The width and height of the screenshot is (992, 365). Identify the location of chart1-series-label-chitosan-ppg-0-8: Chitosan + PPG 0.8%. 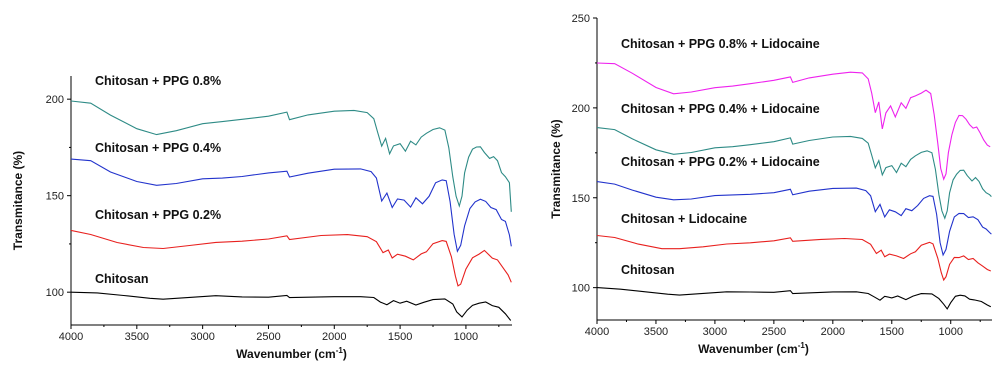
(158, 81).